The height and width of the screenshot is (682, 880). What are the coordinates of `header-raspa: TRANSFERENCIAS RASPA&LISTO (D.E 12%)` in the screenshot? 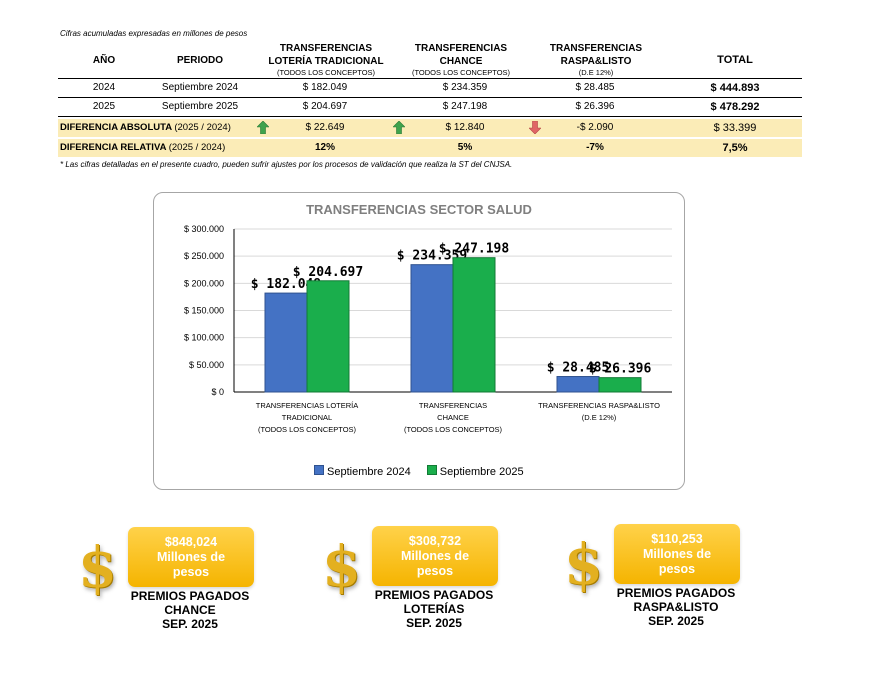 It's located at (596, 59).